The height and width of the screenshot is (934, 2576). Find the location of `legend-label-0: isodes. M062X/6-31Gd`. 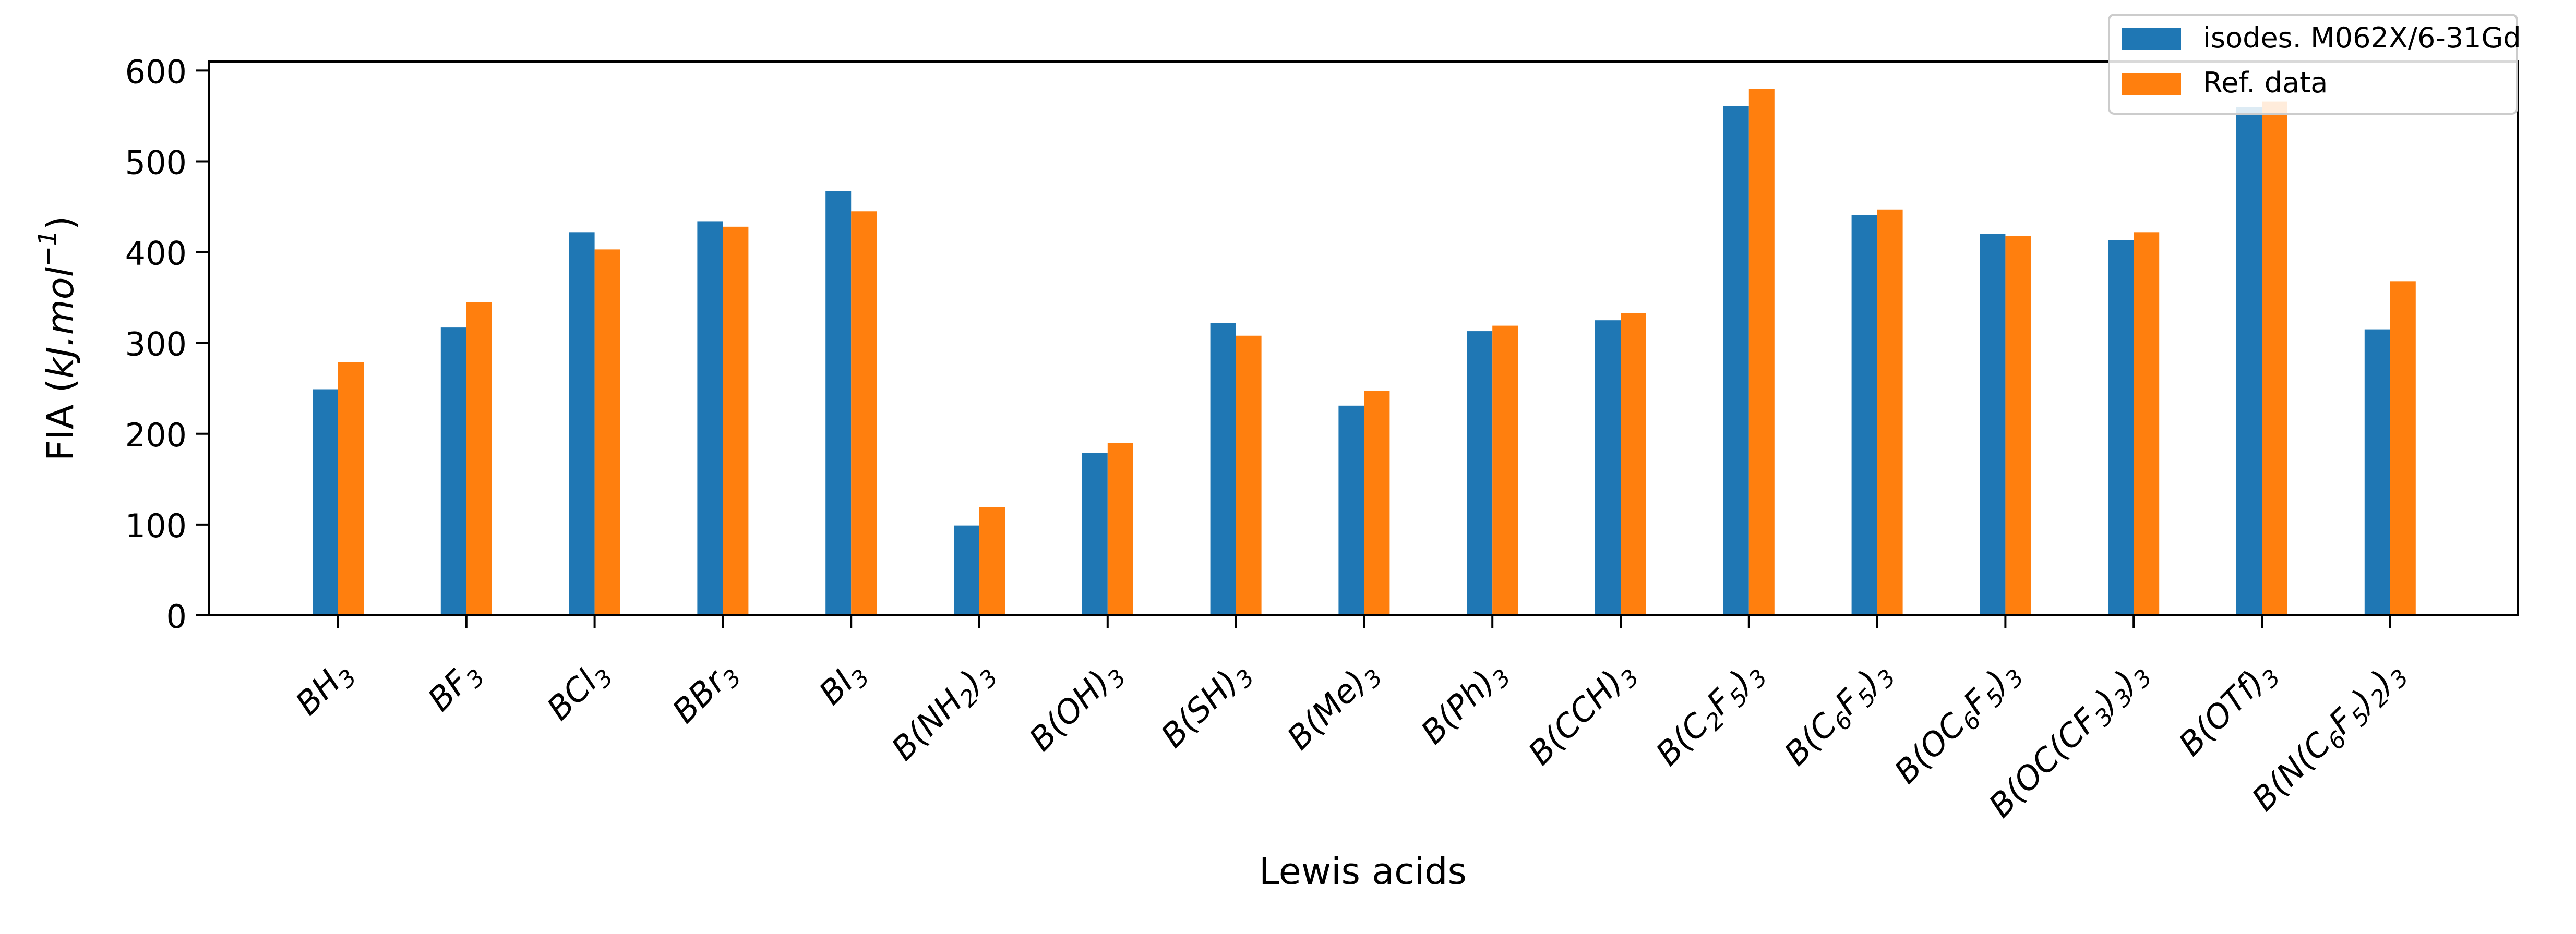

legend-label-0: isodes. M062X/6-31Gd is located at coordinates (2362, 37).